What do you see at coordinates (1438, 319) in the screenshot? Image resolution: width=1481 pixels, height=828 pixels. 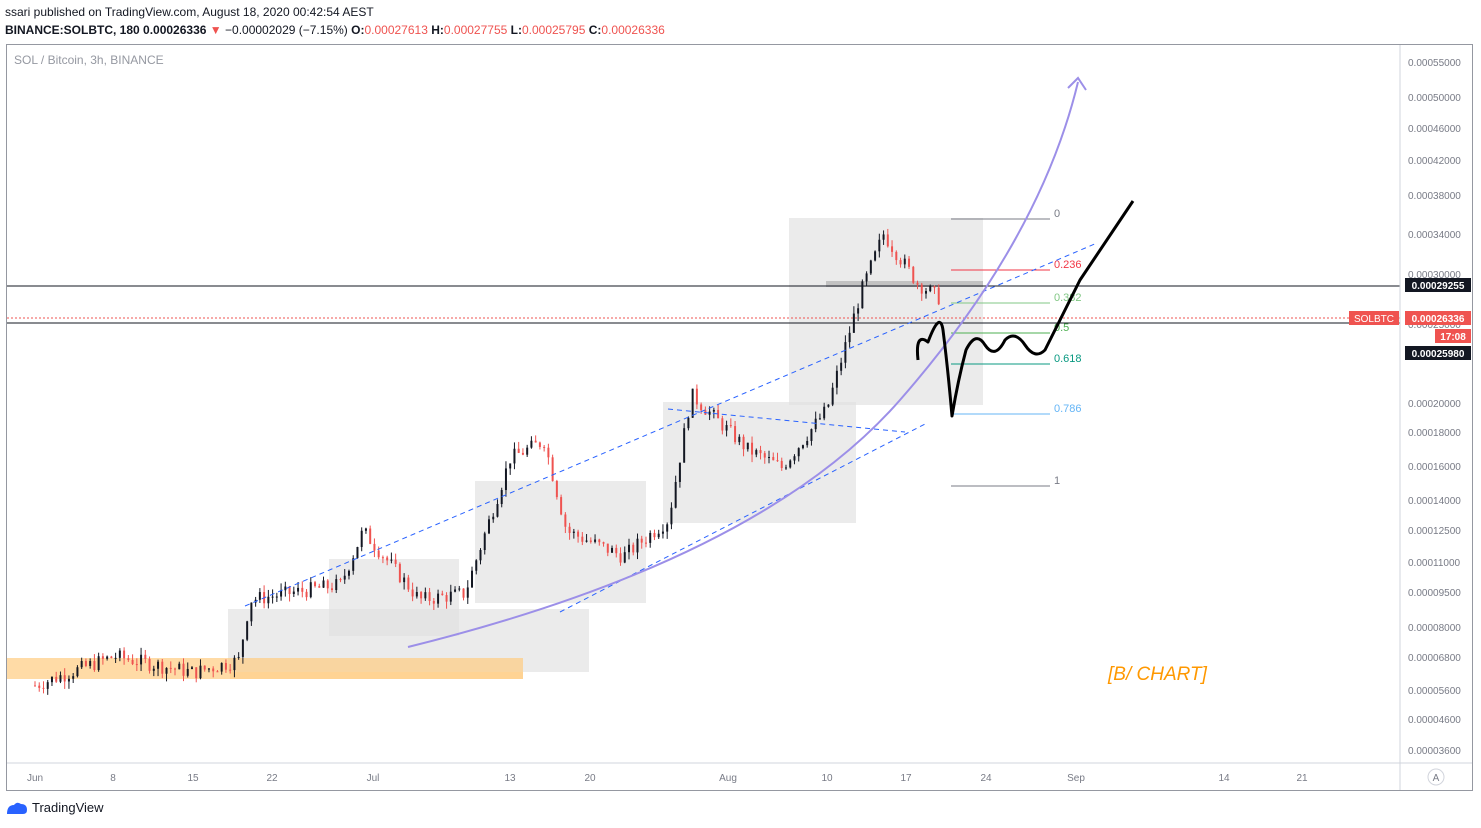 I see `price-tag-text: 0.00026336` at bounding box center [1438, 319].